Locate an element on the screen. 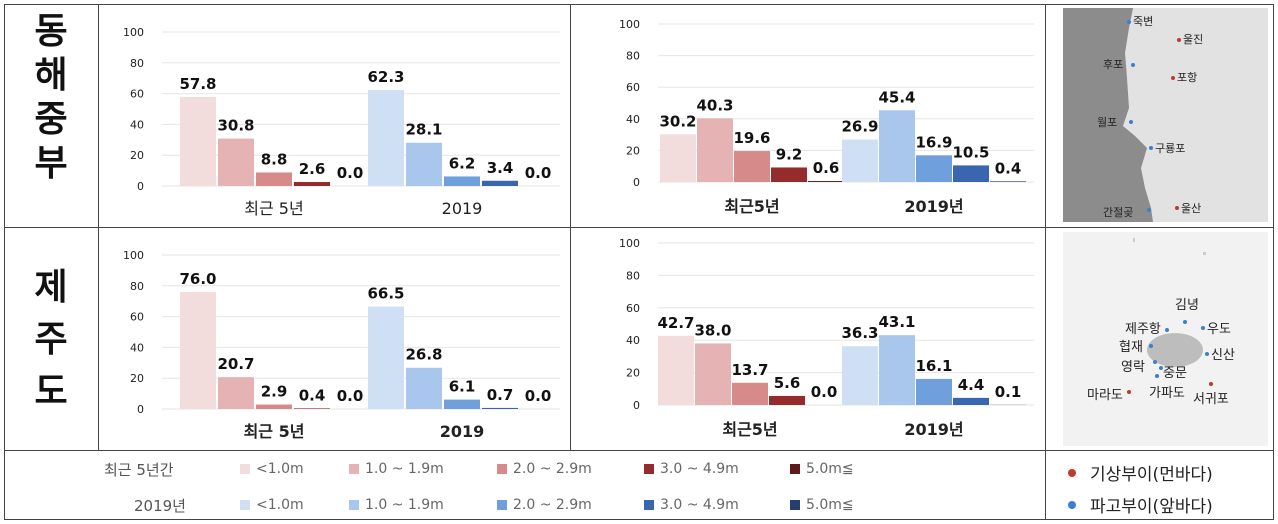 The image size is (1278, 524). data-label: 0.1 is located at coordinates (1008, 392).